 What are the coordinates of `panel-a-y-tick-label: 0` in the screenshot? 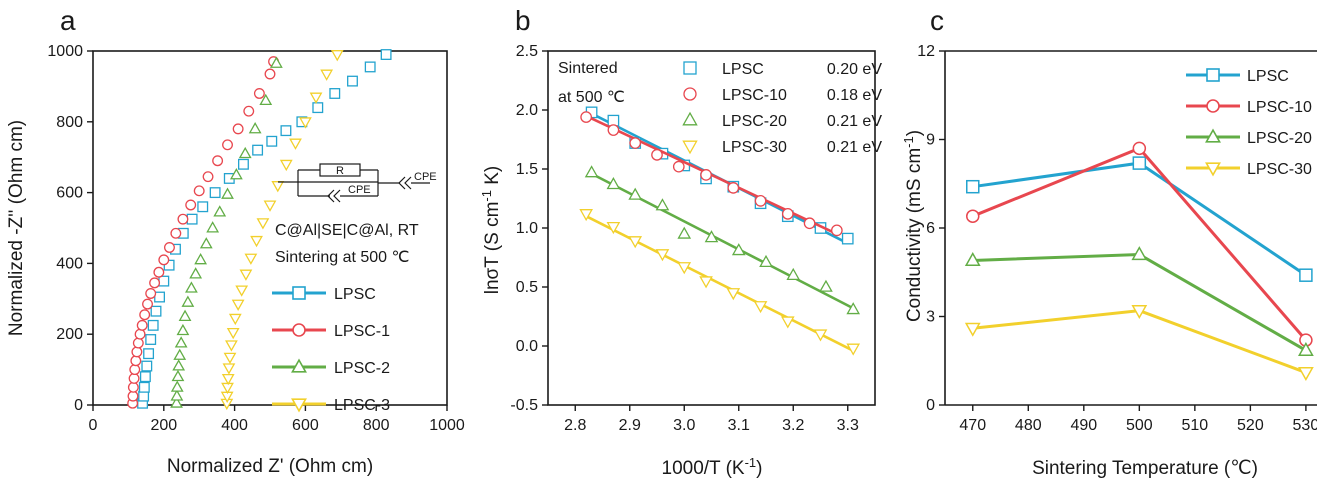 It's located at (78, 405).